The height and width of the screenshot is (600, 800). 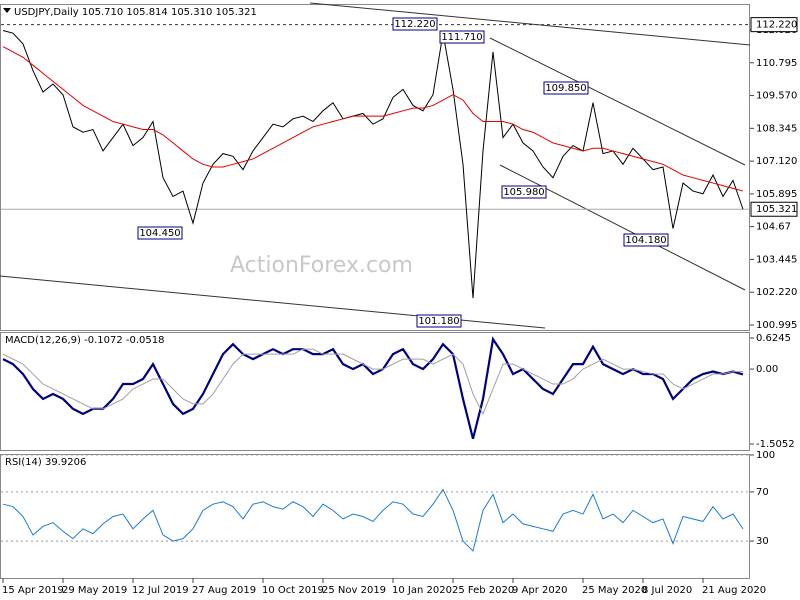 I want to click on x-tick-label: 25 May 2020, so click(x=614, y=590).